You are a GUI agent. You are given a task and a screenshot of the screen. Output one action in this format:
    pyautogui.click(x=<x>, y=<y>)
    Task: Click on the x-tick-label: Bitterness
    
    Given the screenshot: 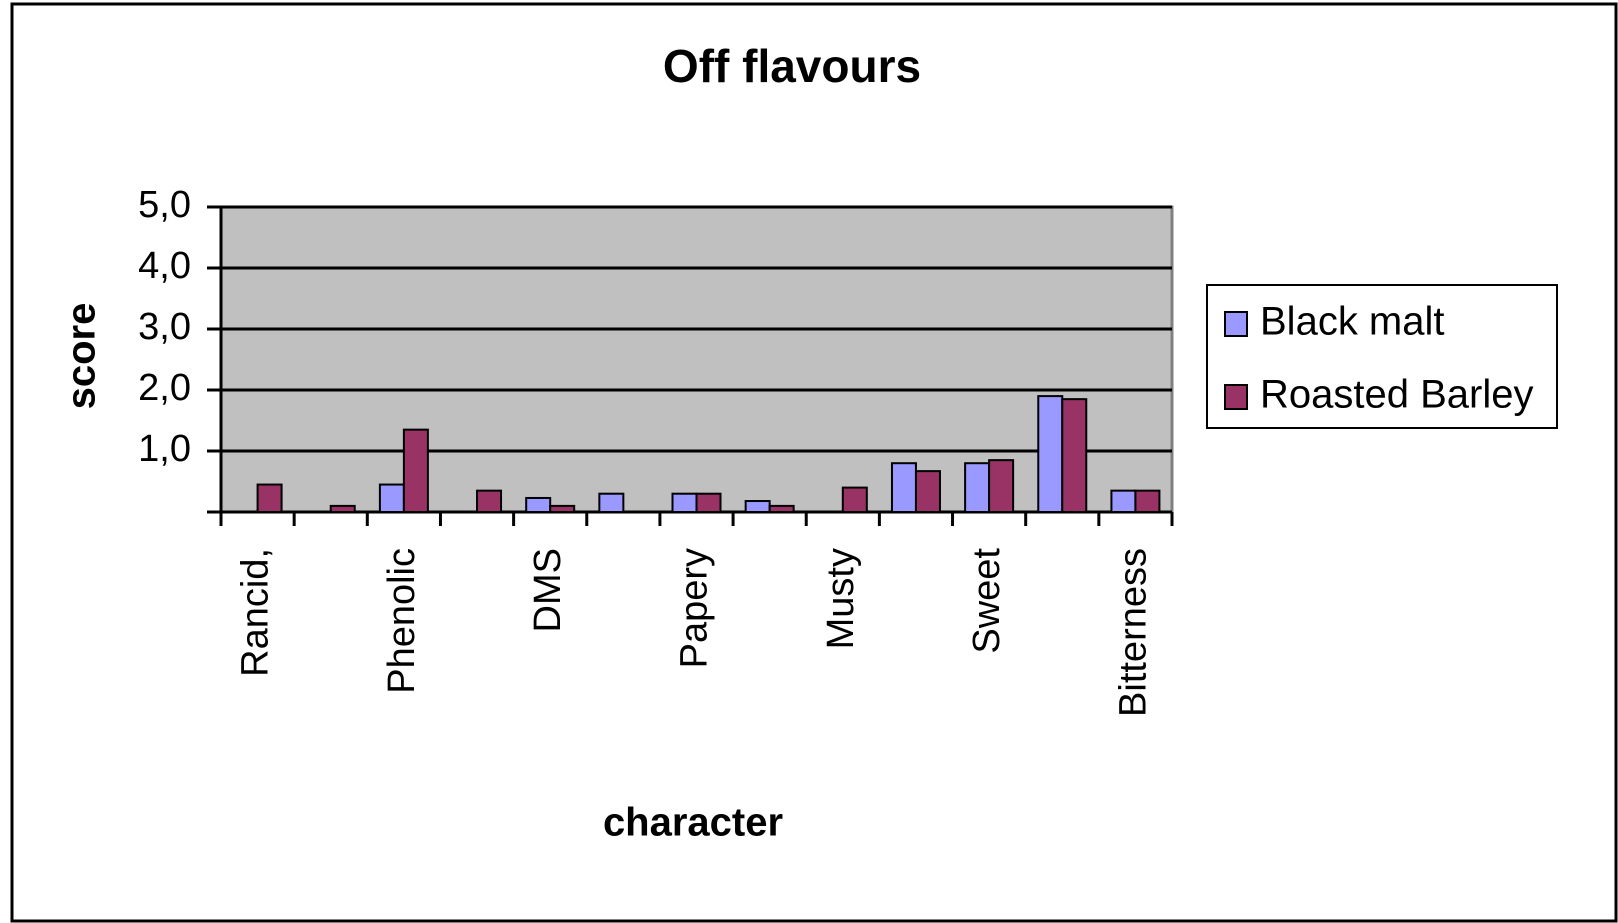 What is the action you would take?
    pyautogui.click(x=1133, y=632)
    